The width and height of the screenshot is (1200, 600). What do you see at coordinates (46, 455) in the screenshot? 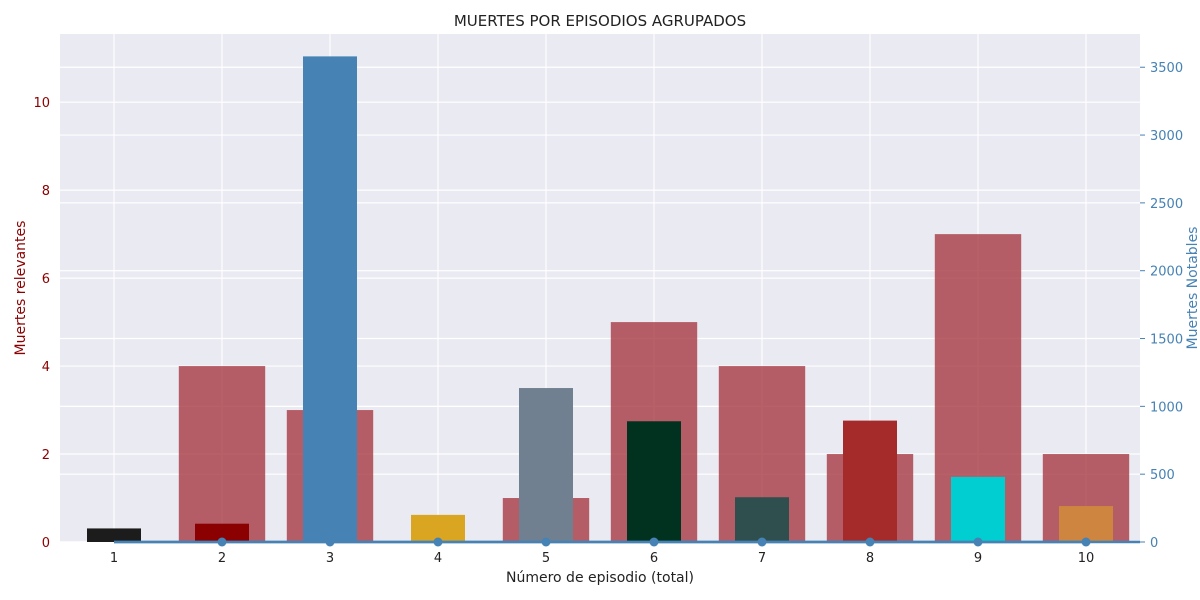
I see `y-tick-label: 2` at bounding box center [46, 455].